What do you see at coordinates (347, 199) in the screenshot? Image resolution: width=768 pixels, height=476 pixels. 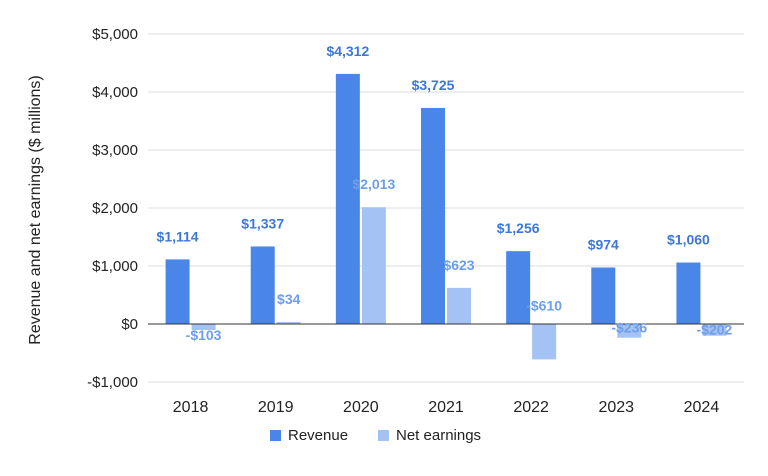 I see `bar-revenue-2020` at bounding box center [347, 199].